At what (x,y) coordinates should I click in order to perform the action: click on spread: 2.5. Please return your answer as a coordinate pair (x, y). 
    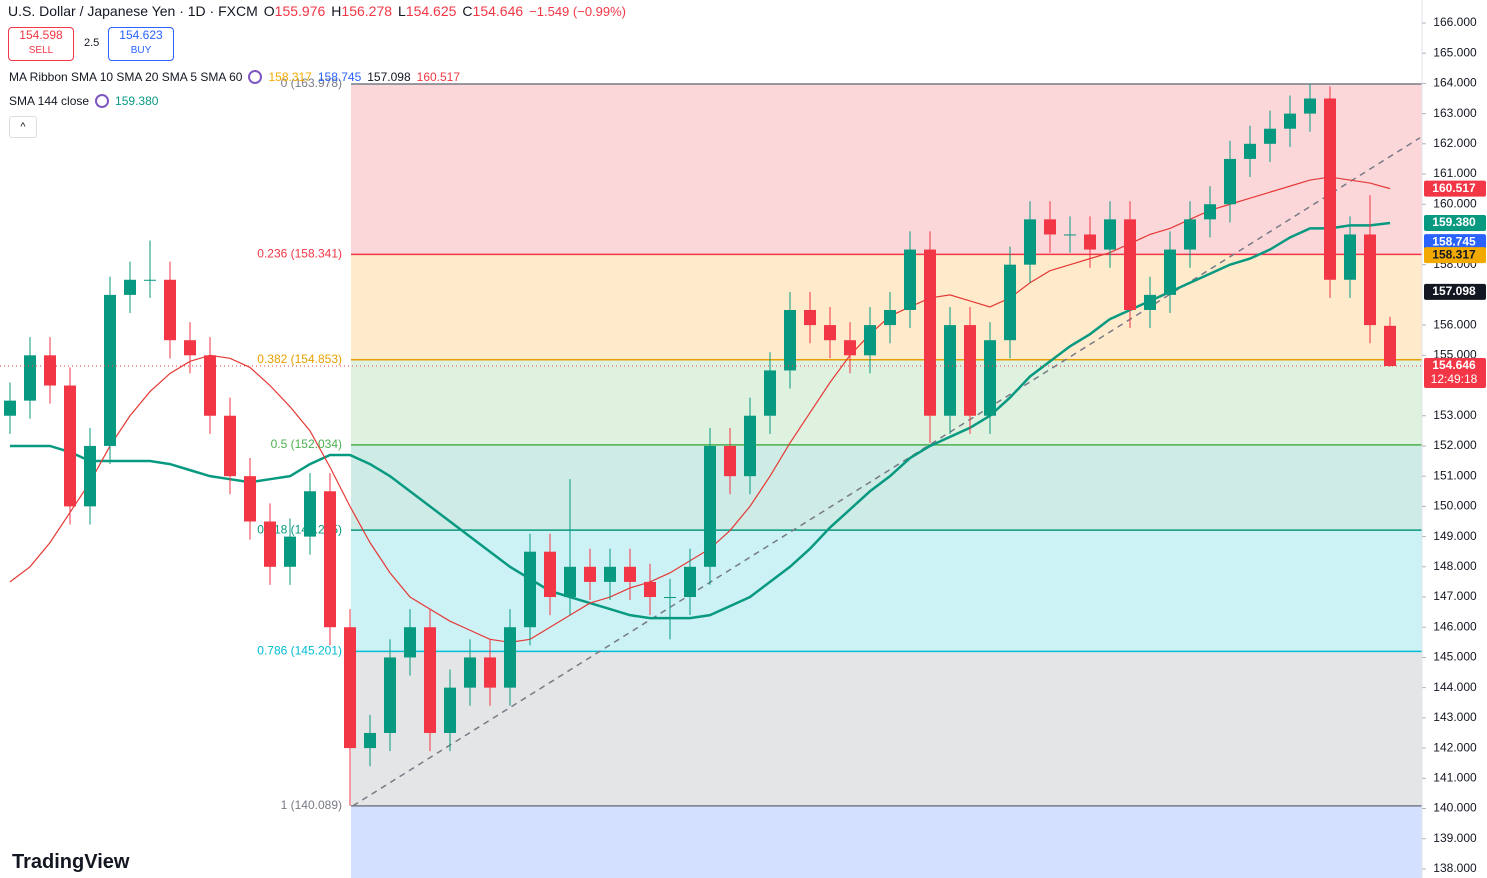
    Looking at the image, I should click on (92, 43).